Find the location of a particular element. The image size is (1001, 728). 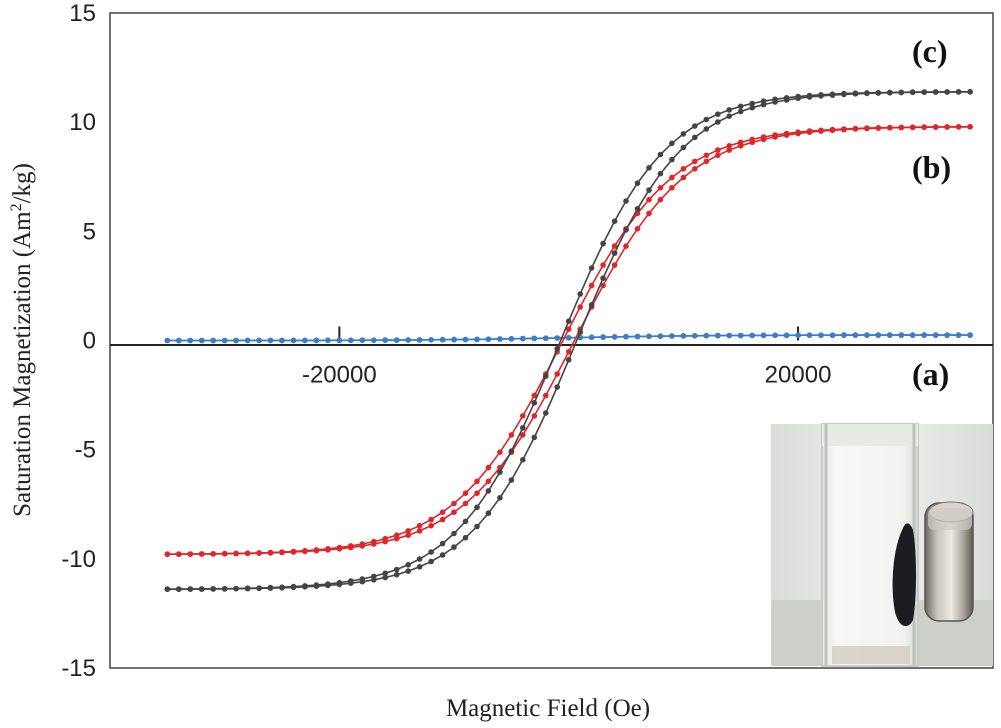

y-tick-label: -10 is located at coordinates (78, 559).